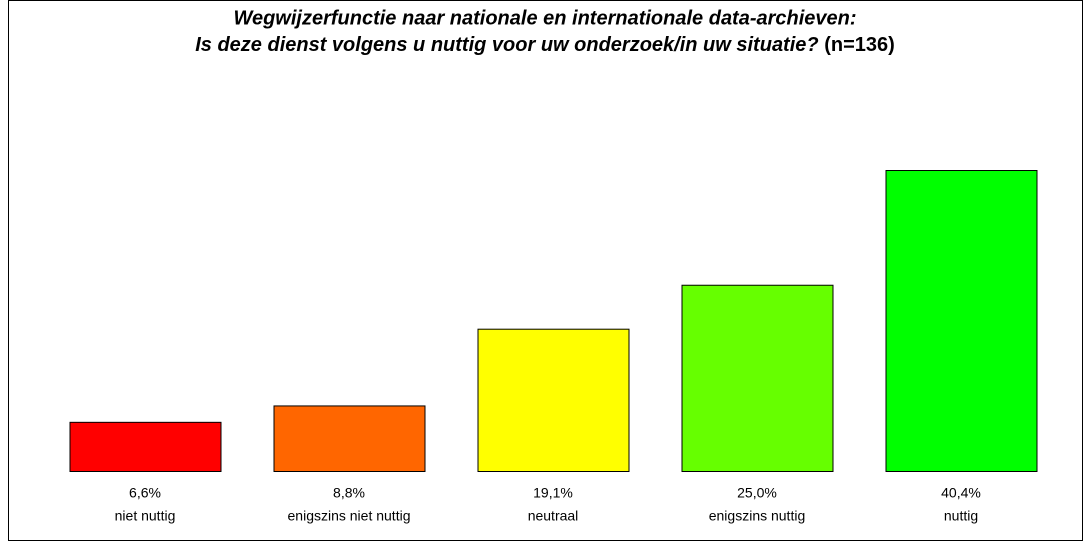 This screenshot has width=1091, height=542. What do you see at coordinates (553, 516) in the screenshot?
I see `x-tick-label: neutraal` at bounding box center [553, 516].